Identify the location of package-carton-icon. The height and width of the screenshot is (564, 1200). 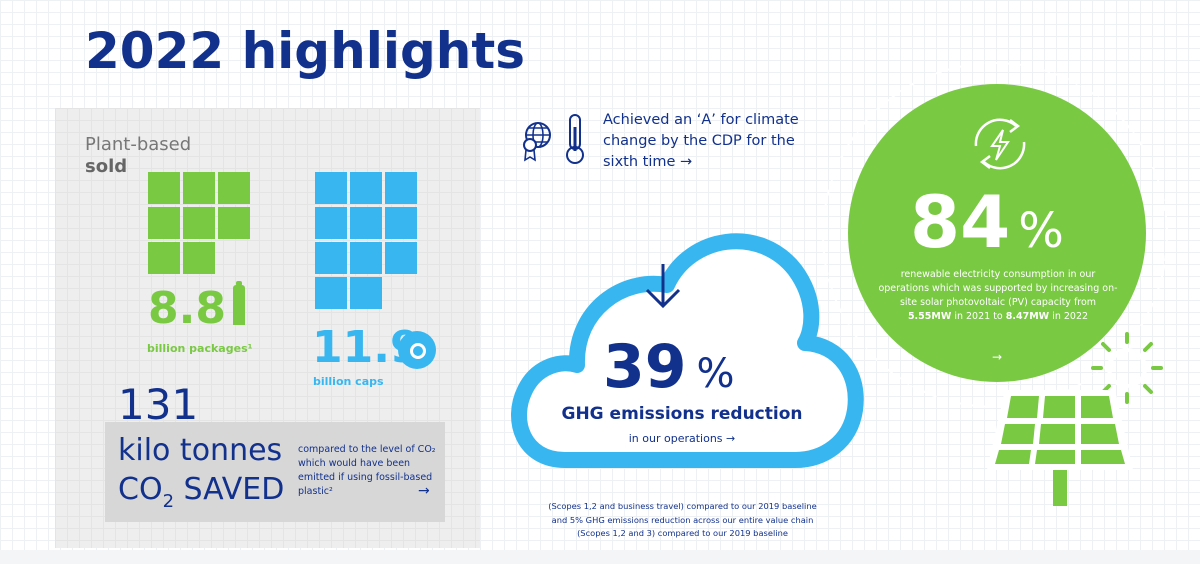
(239, 303).